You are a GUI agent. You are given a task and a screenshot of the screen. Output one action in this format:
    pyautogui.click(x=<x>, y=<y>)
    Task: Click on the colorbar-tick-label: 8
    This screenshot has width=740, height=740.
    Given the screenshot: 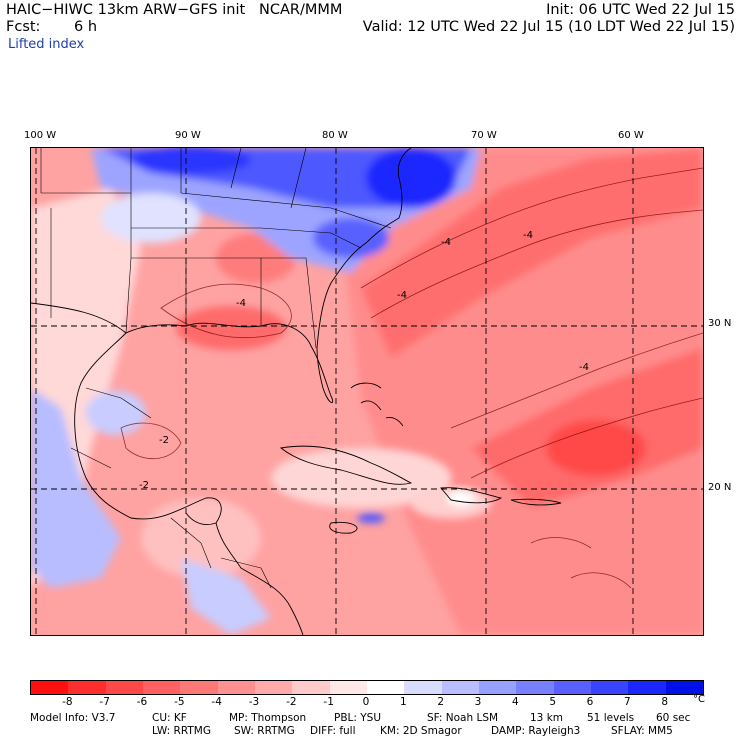 What is the action you would take?
    pyautogui.click(x=664, y=702)
    